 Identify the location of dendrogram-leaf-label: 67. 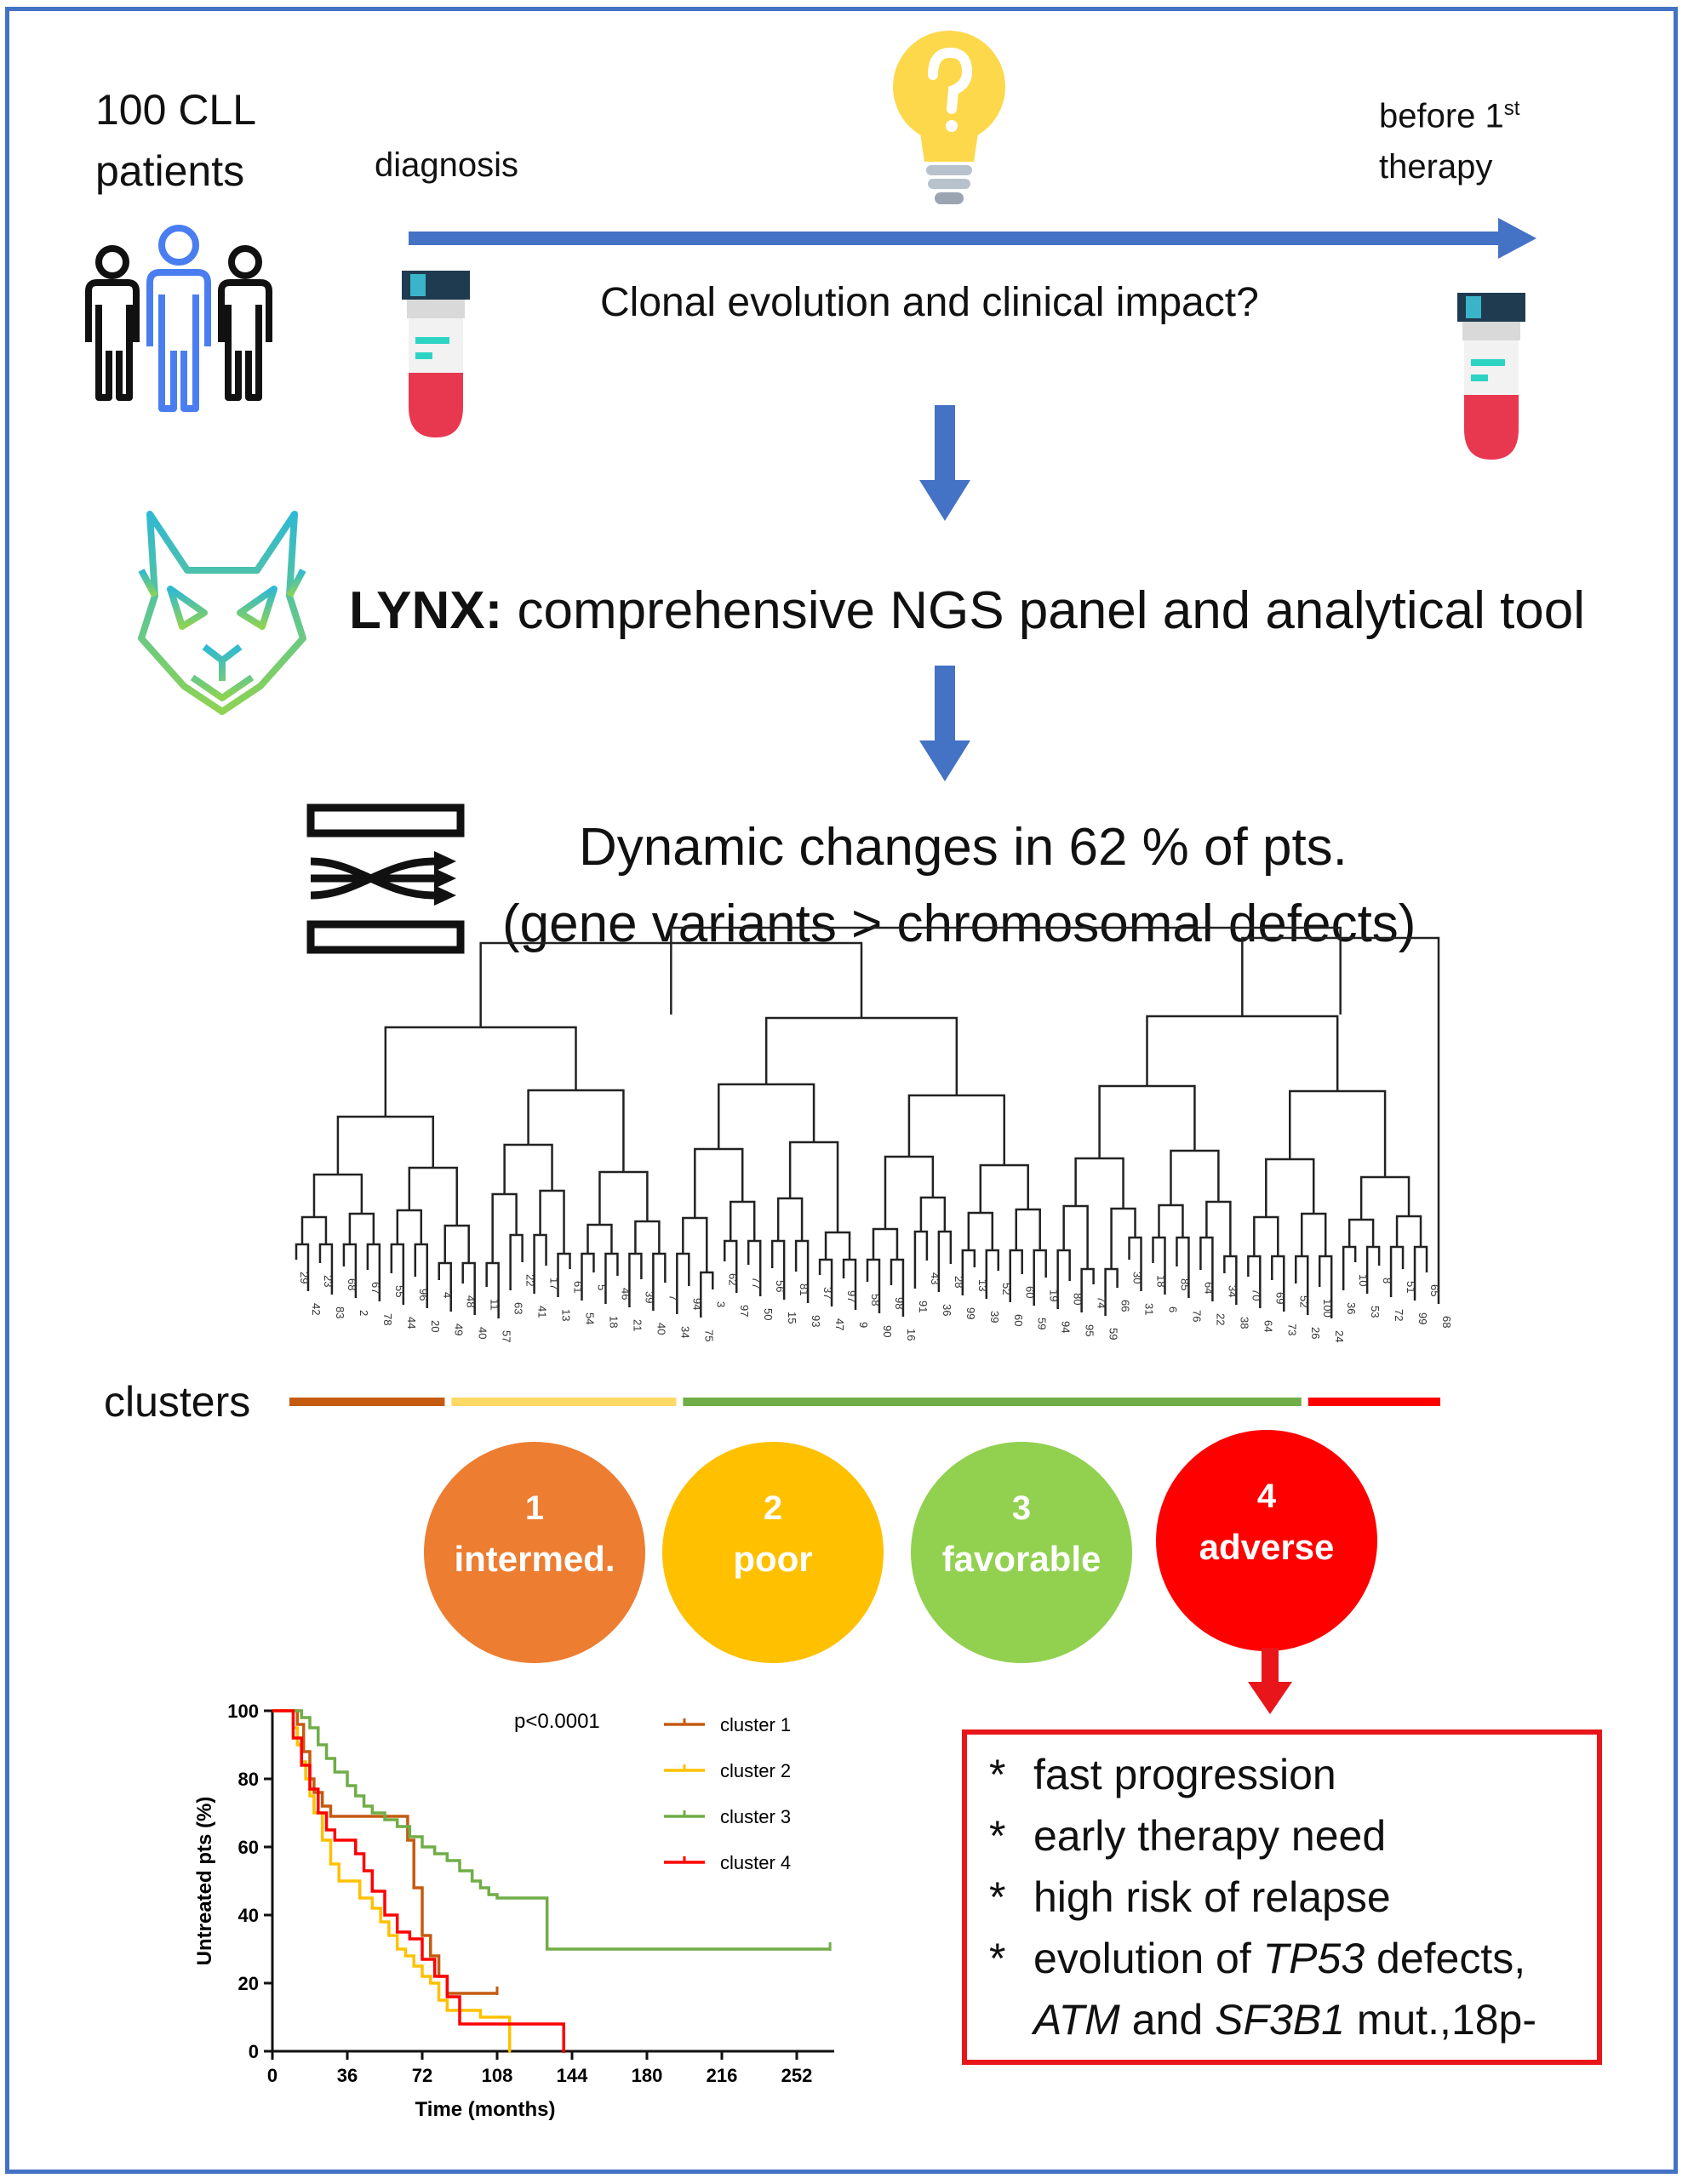
(375, 1288).